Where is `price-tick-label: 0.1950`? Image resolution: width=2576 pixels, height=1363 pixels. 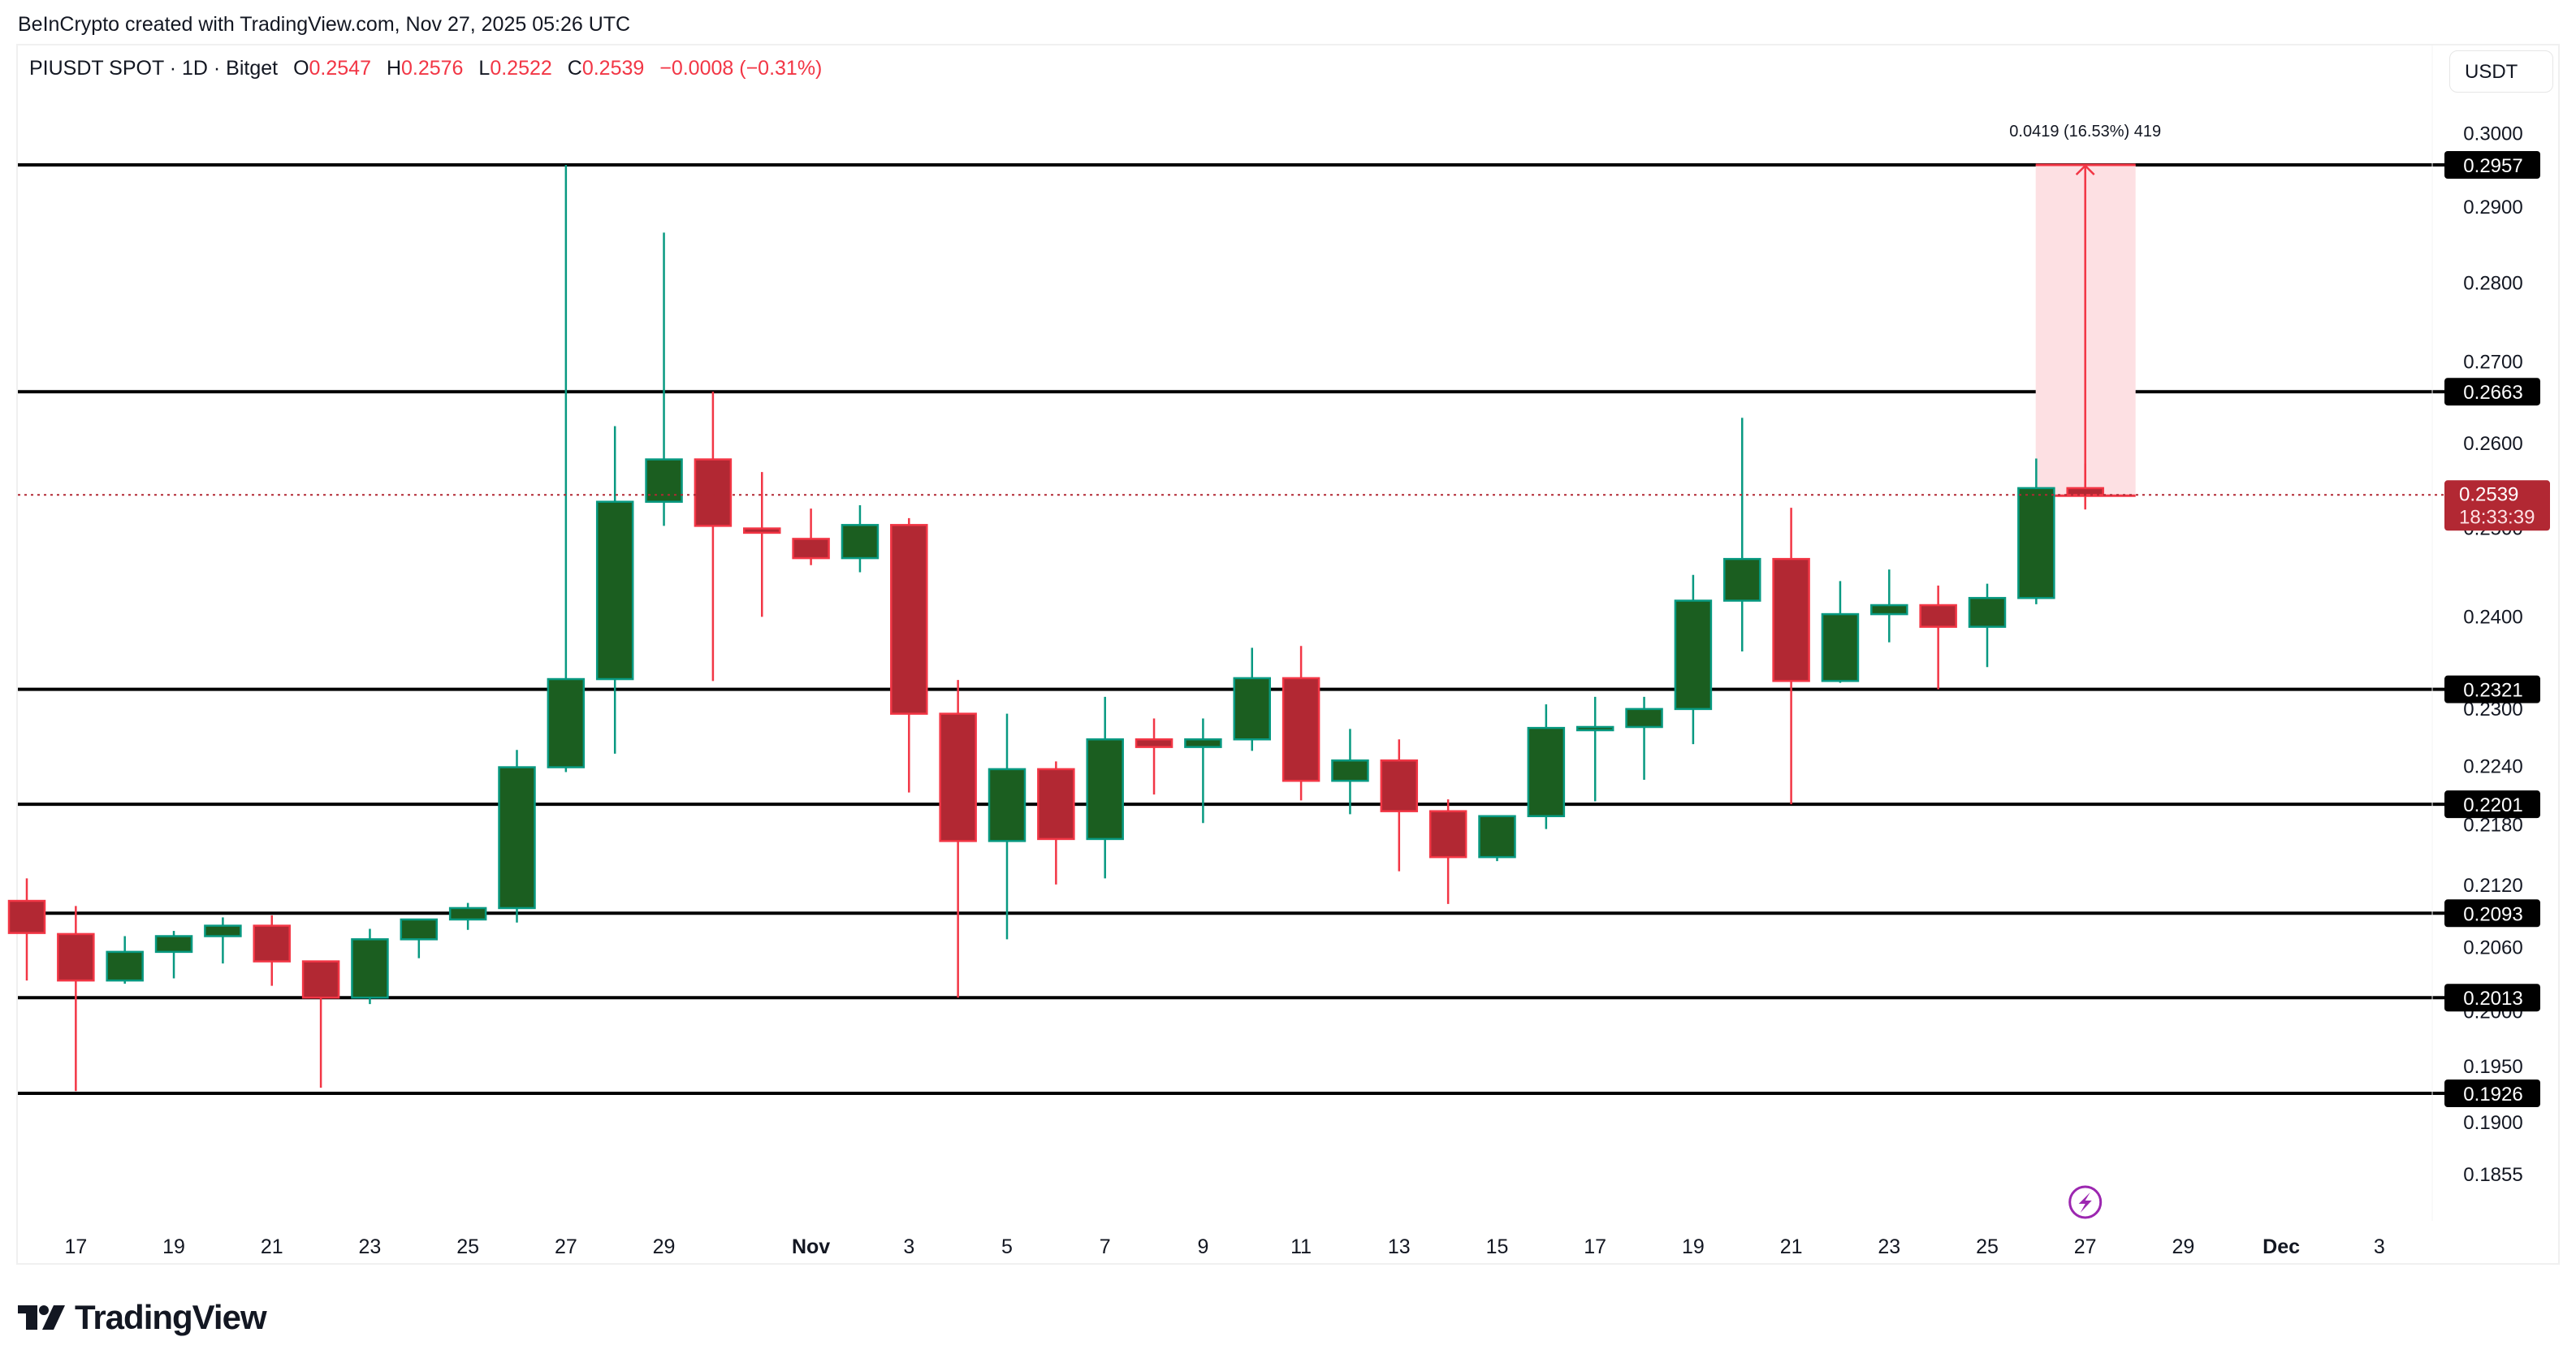 price-tick-label: 0.1950 is located at coordinates (2493, 1067).